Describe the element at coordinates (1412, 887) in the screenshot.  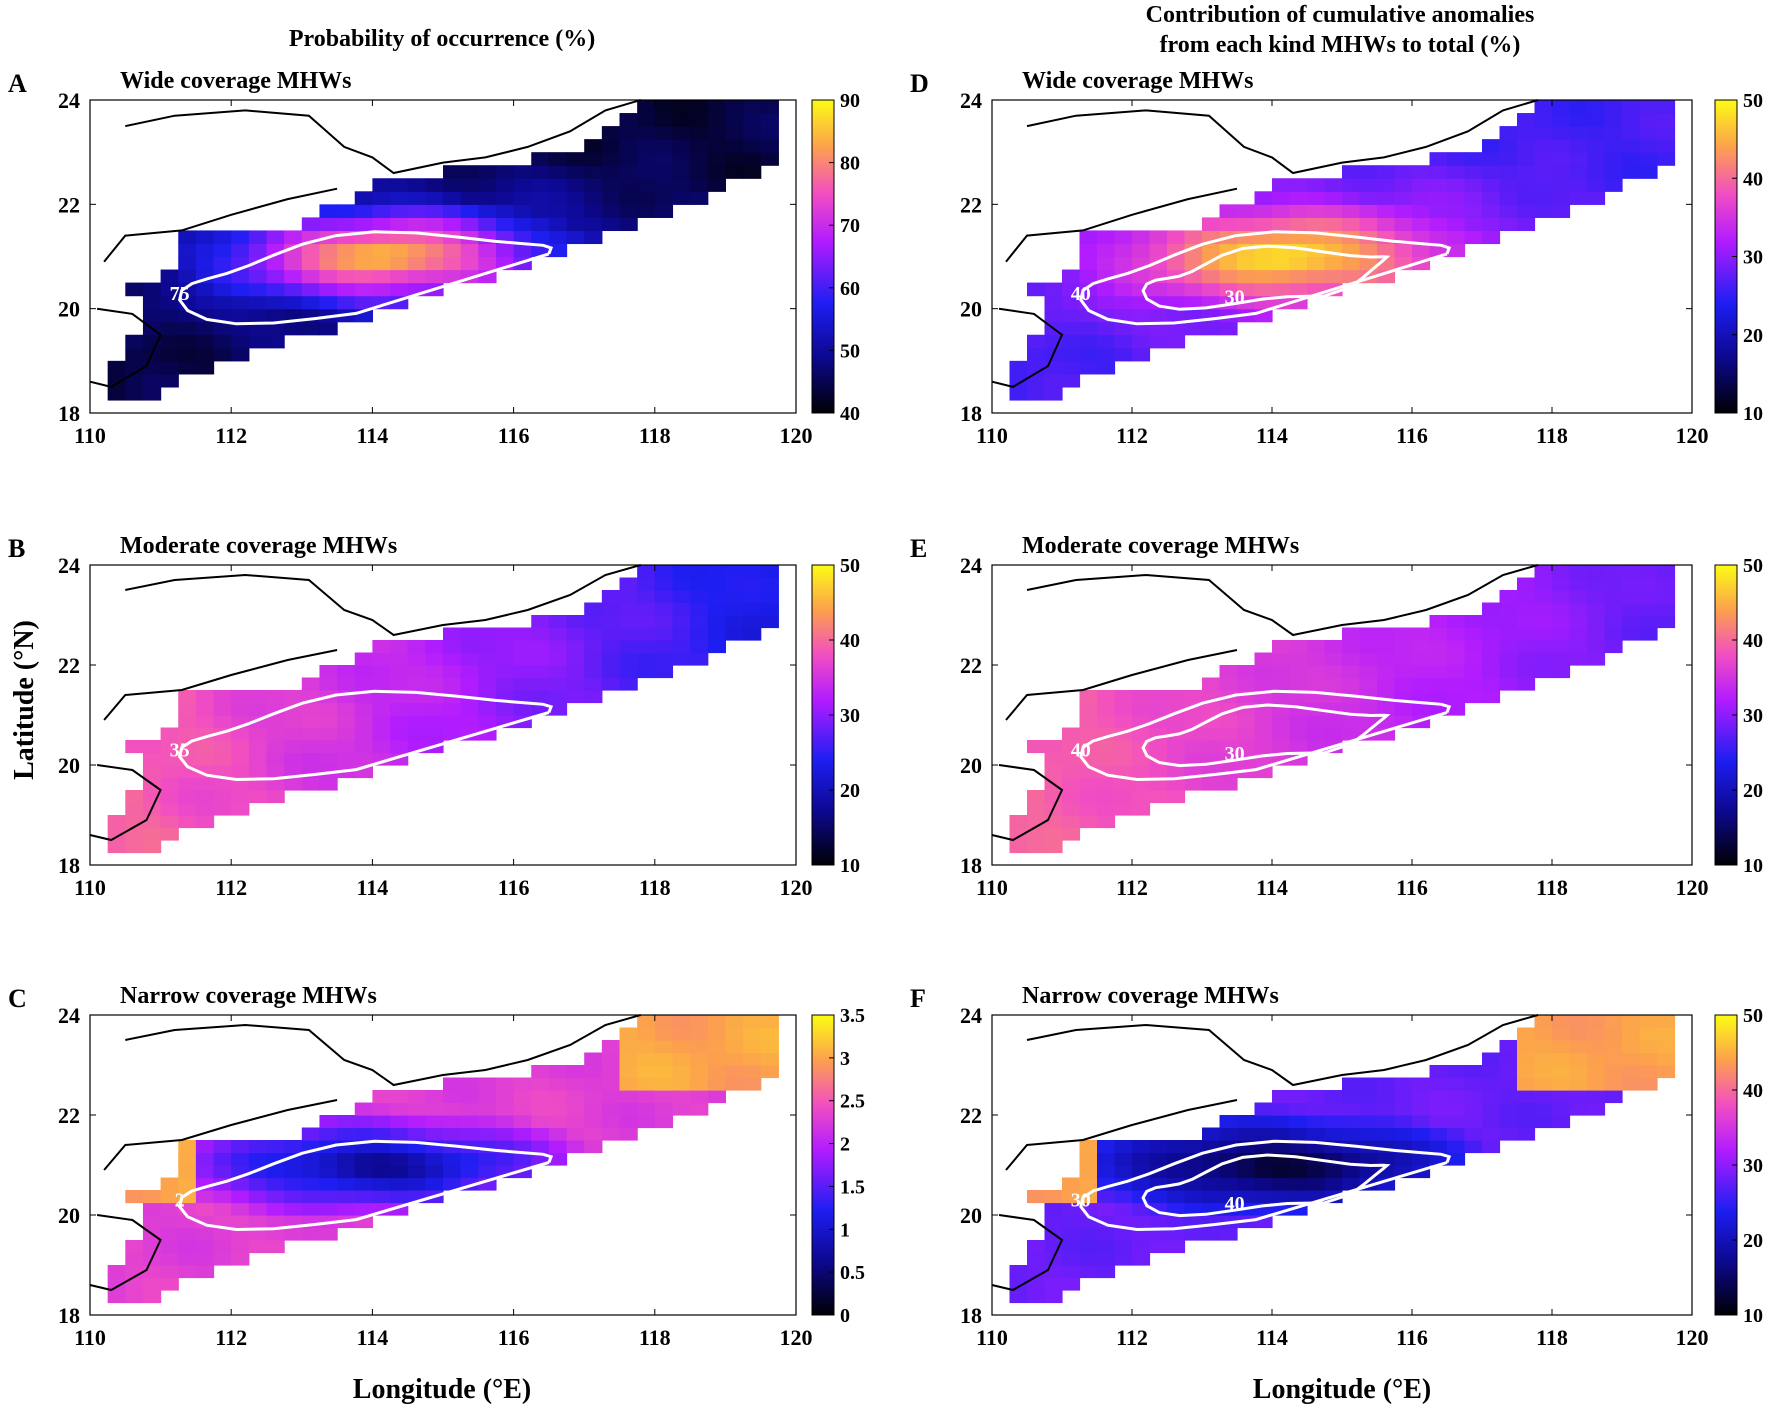
I see `x-tick-label: 116` at that location.